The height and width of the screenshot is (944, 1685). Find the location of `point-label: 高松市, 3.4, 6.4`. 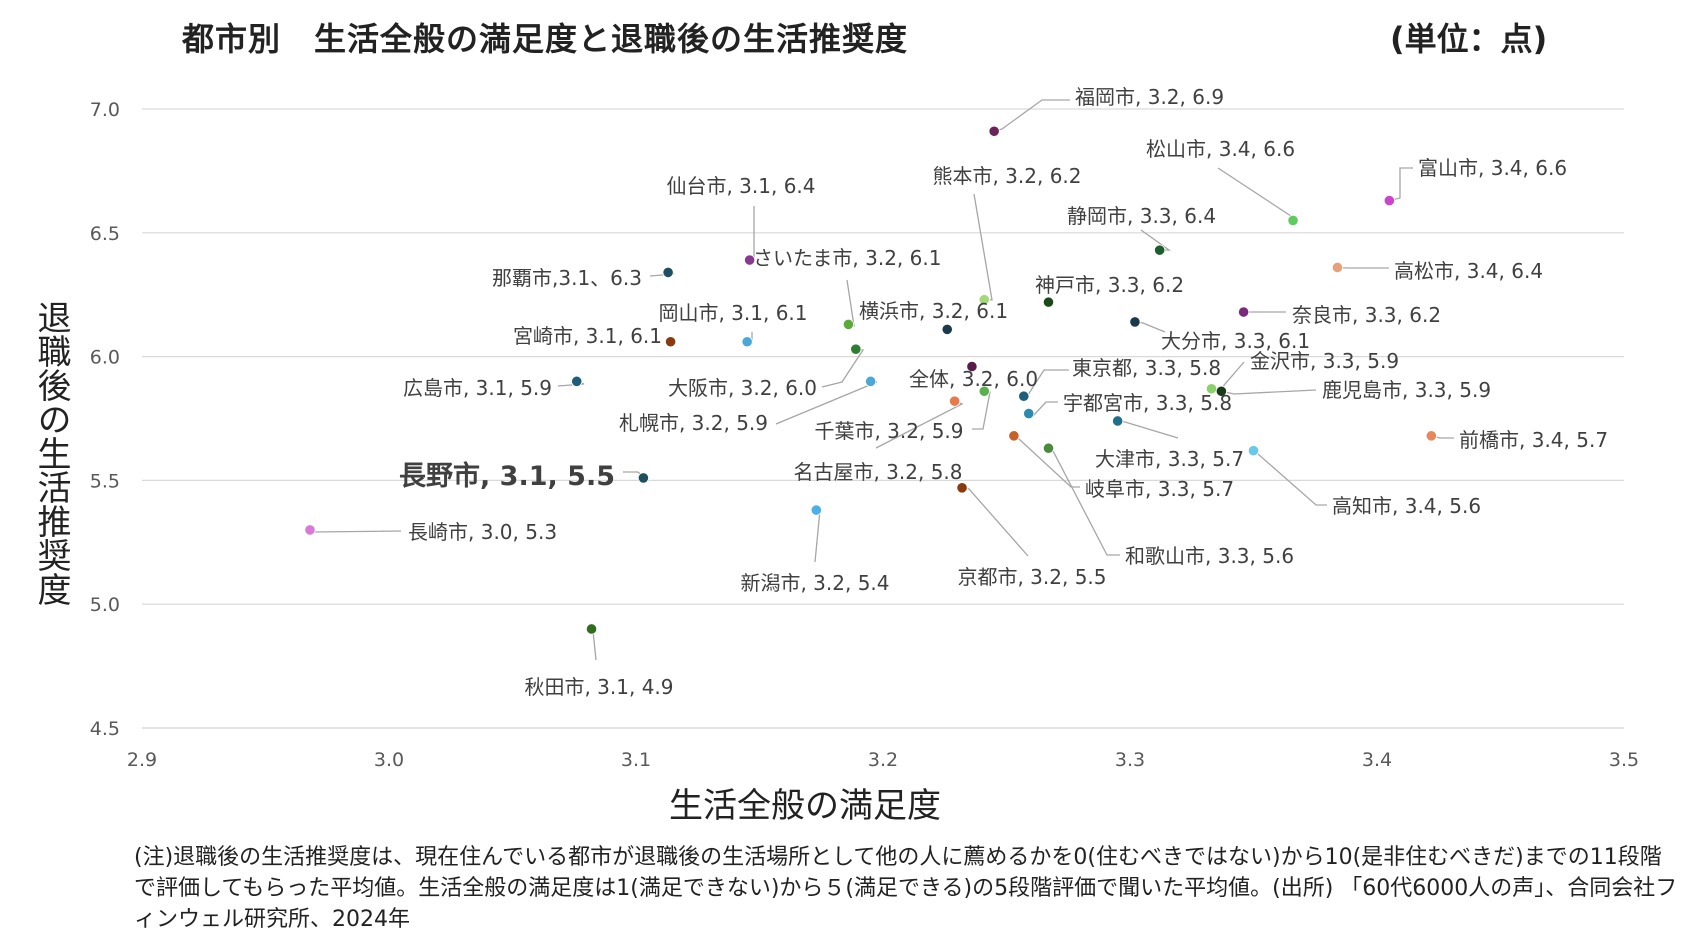

point-label: 高松市, 3.4, 6.4 is located at coordinates (1468, 271).